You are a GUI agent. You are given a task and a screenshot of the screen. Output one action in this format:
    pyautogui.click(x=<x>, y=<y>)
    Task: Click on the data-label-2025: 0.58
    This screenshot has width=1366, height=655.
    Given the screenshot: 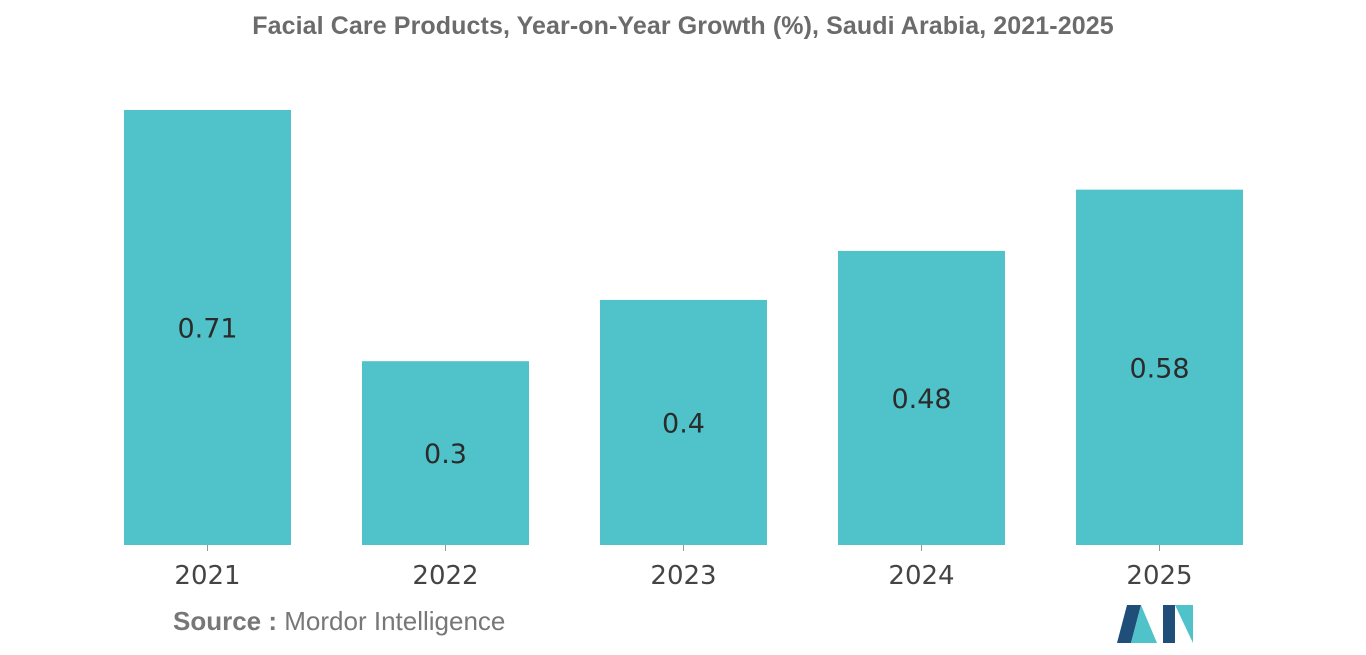 What is the action you would take?
    pyautogui.click(x=1159, y=368)
    